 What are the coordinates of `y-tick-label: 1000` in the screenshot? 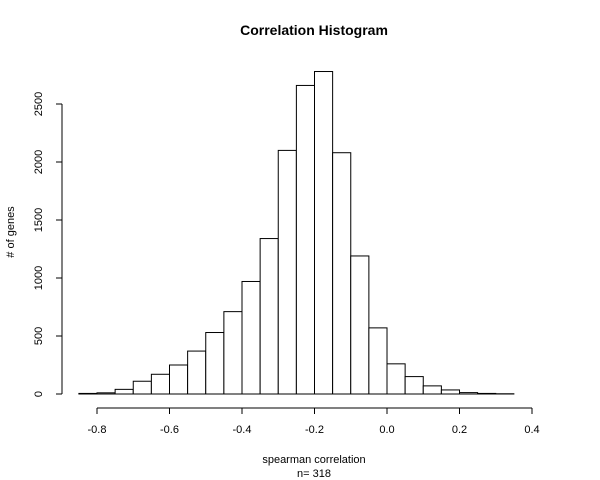 It's located at (39, 278).